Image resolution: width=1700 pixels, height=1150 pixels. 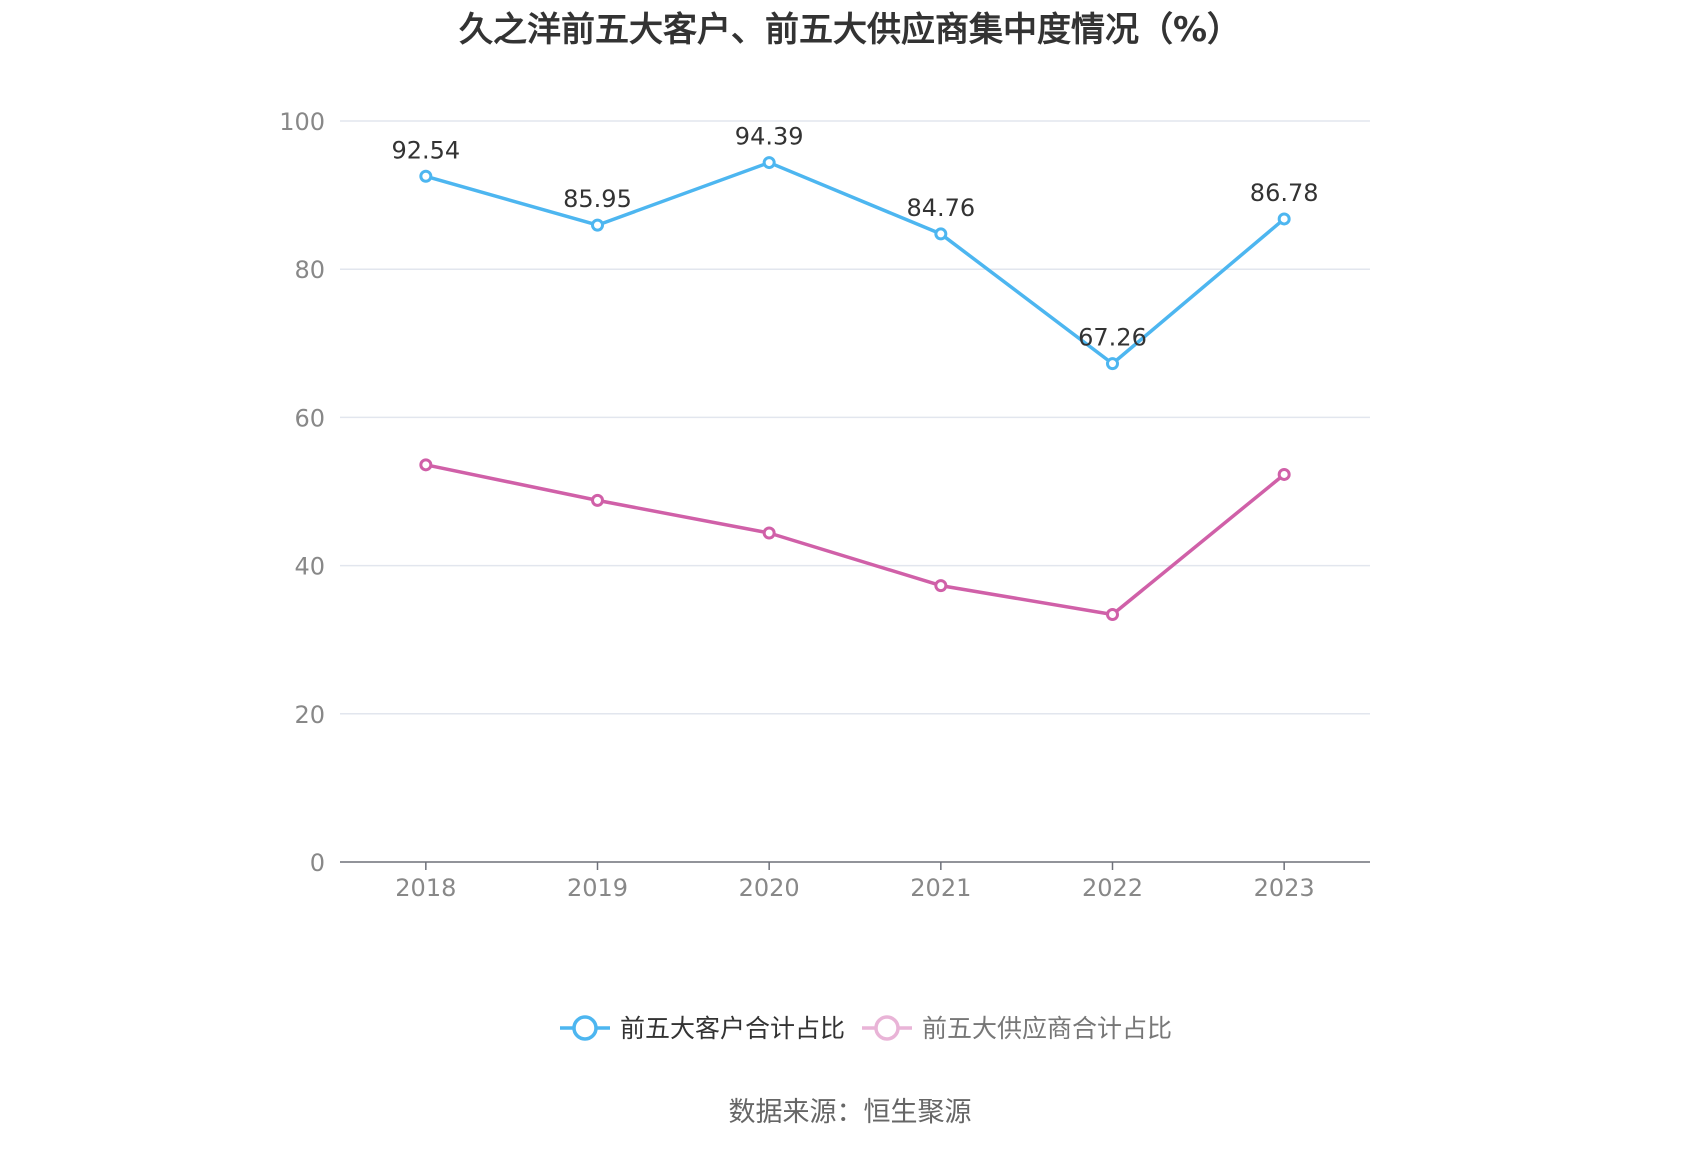 What do you see at coordinates (940, 888) in the screenshot?
I see `x-tick-label: 2021` at bounding box center [940, 888].